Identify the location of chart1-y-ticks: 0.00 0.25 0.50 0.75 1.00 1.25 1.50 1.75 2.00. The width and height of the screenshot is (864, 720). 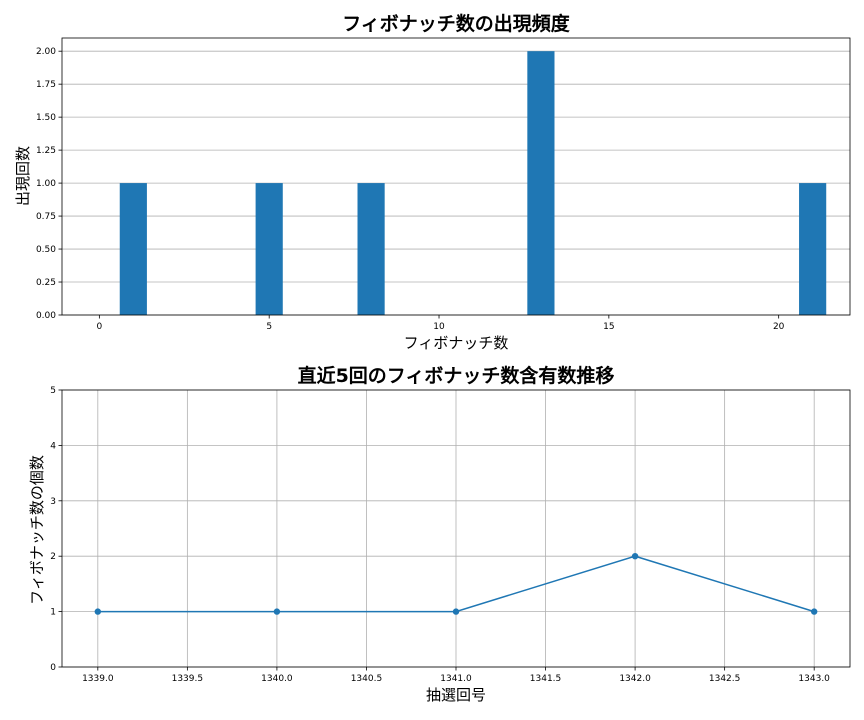
(49, 184).